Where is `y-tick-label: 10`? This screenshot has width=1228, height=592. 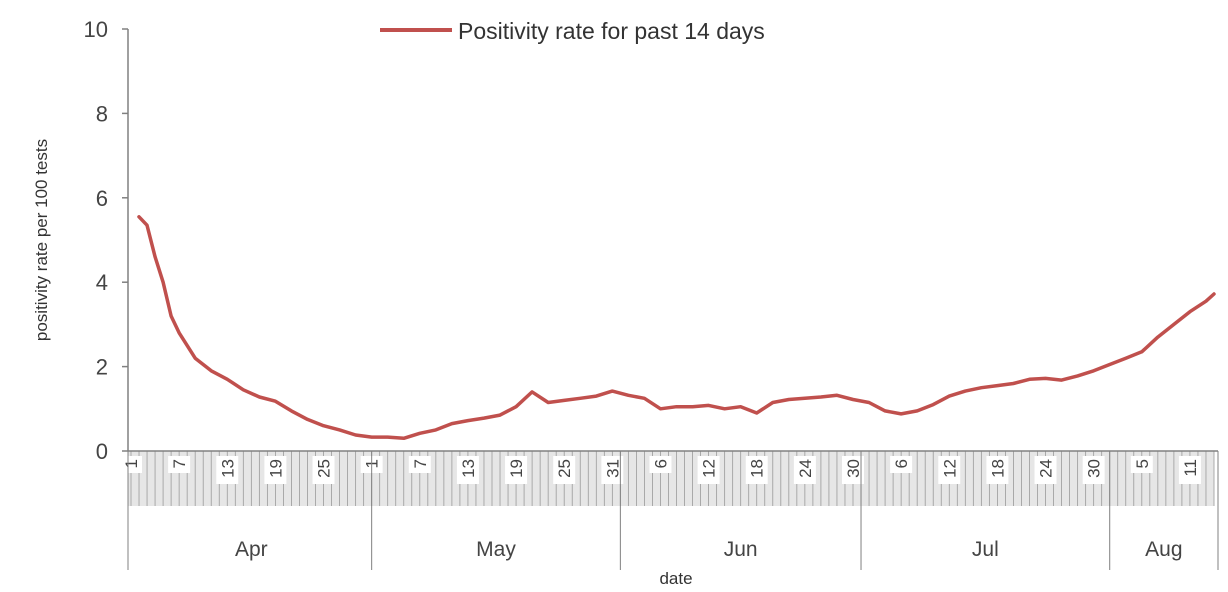
y-tick-label: 10 is located at coordinates (96, 29).